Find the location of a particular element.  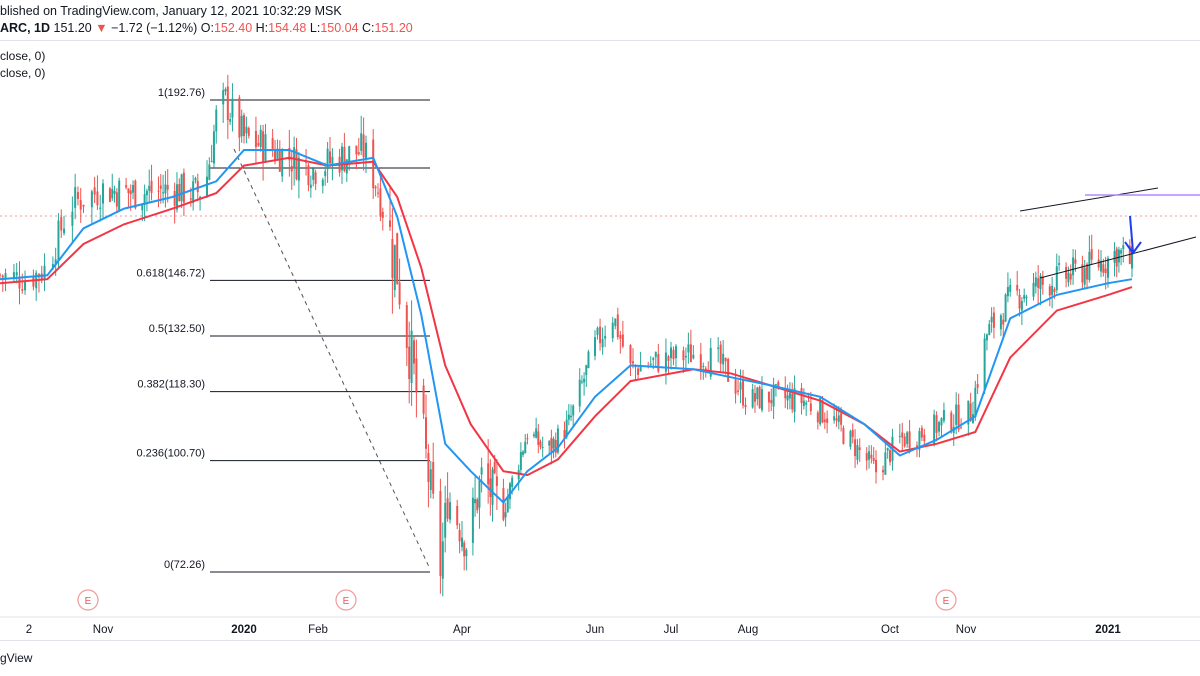

channel-upper-line is located at coordinates (1089, 199).